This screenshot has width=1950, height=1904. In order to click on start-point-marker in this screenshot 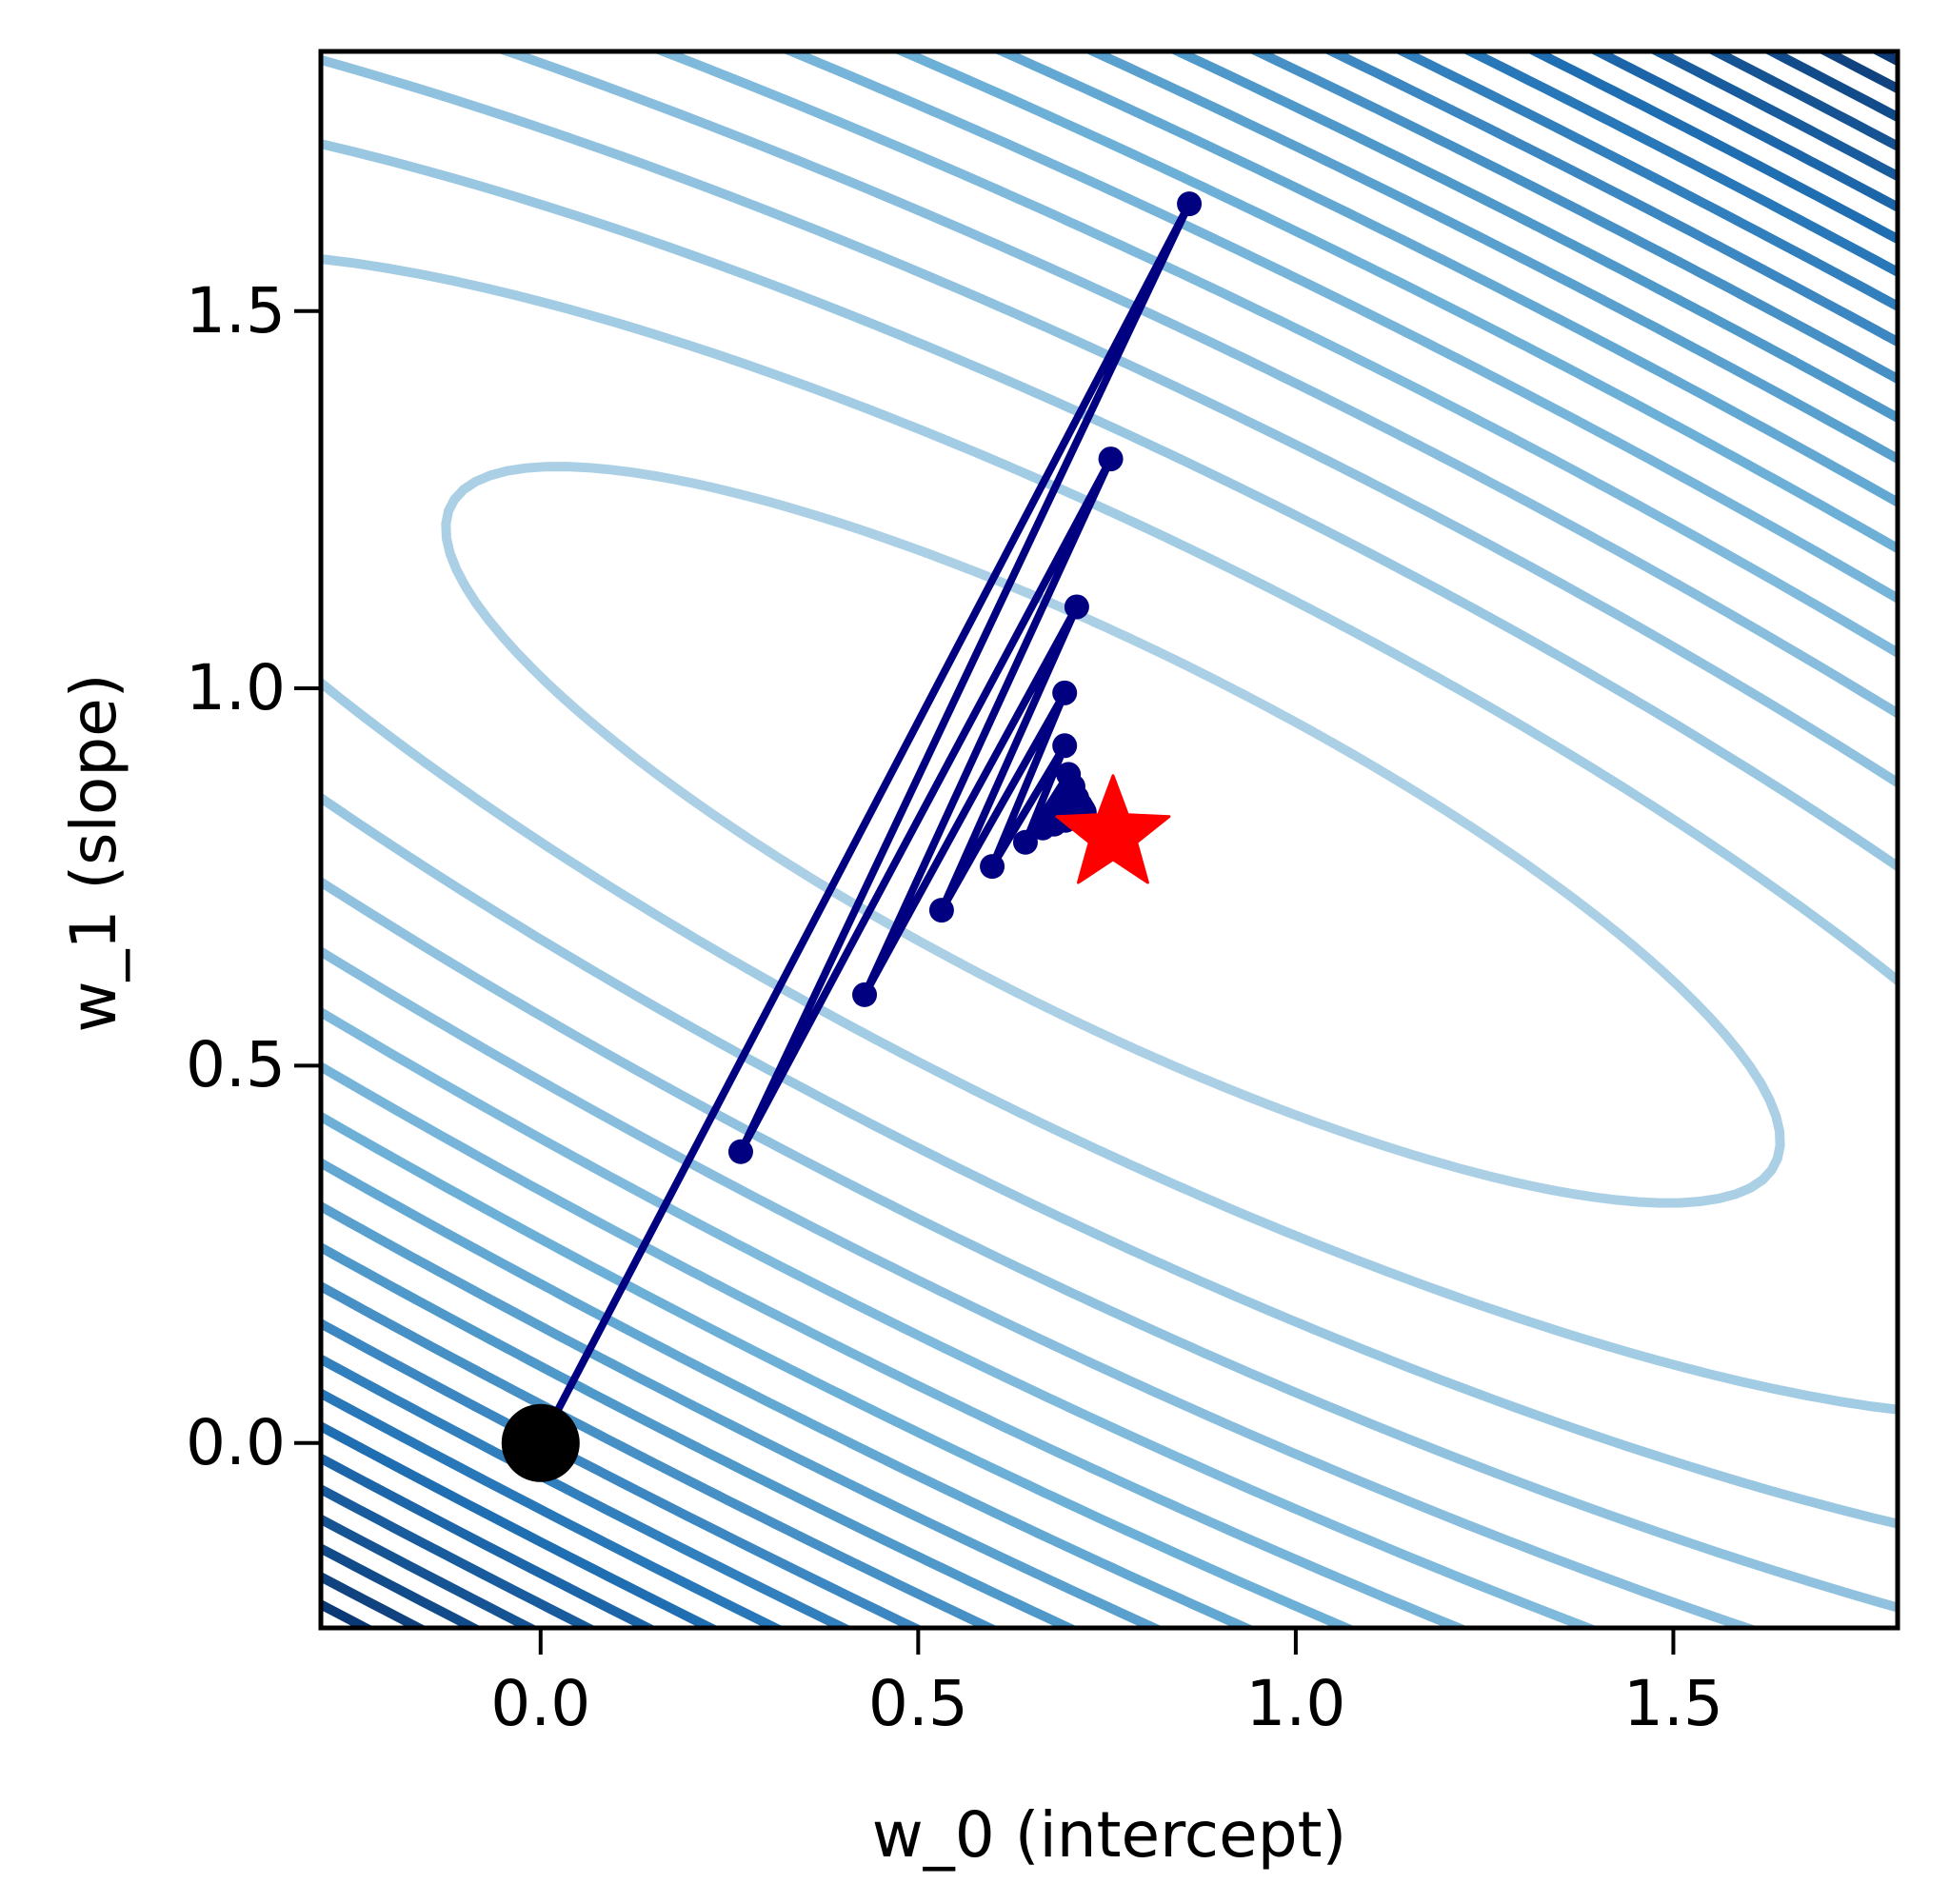, I will do `click(540, 1442)`.